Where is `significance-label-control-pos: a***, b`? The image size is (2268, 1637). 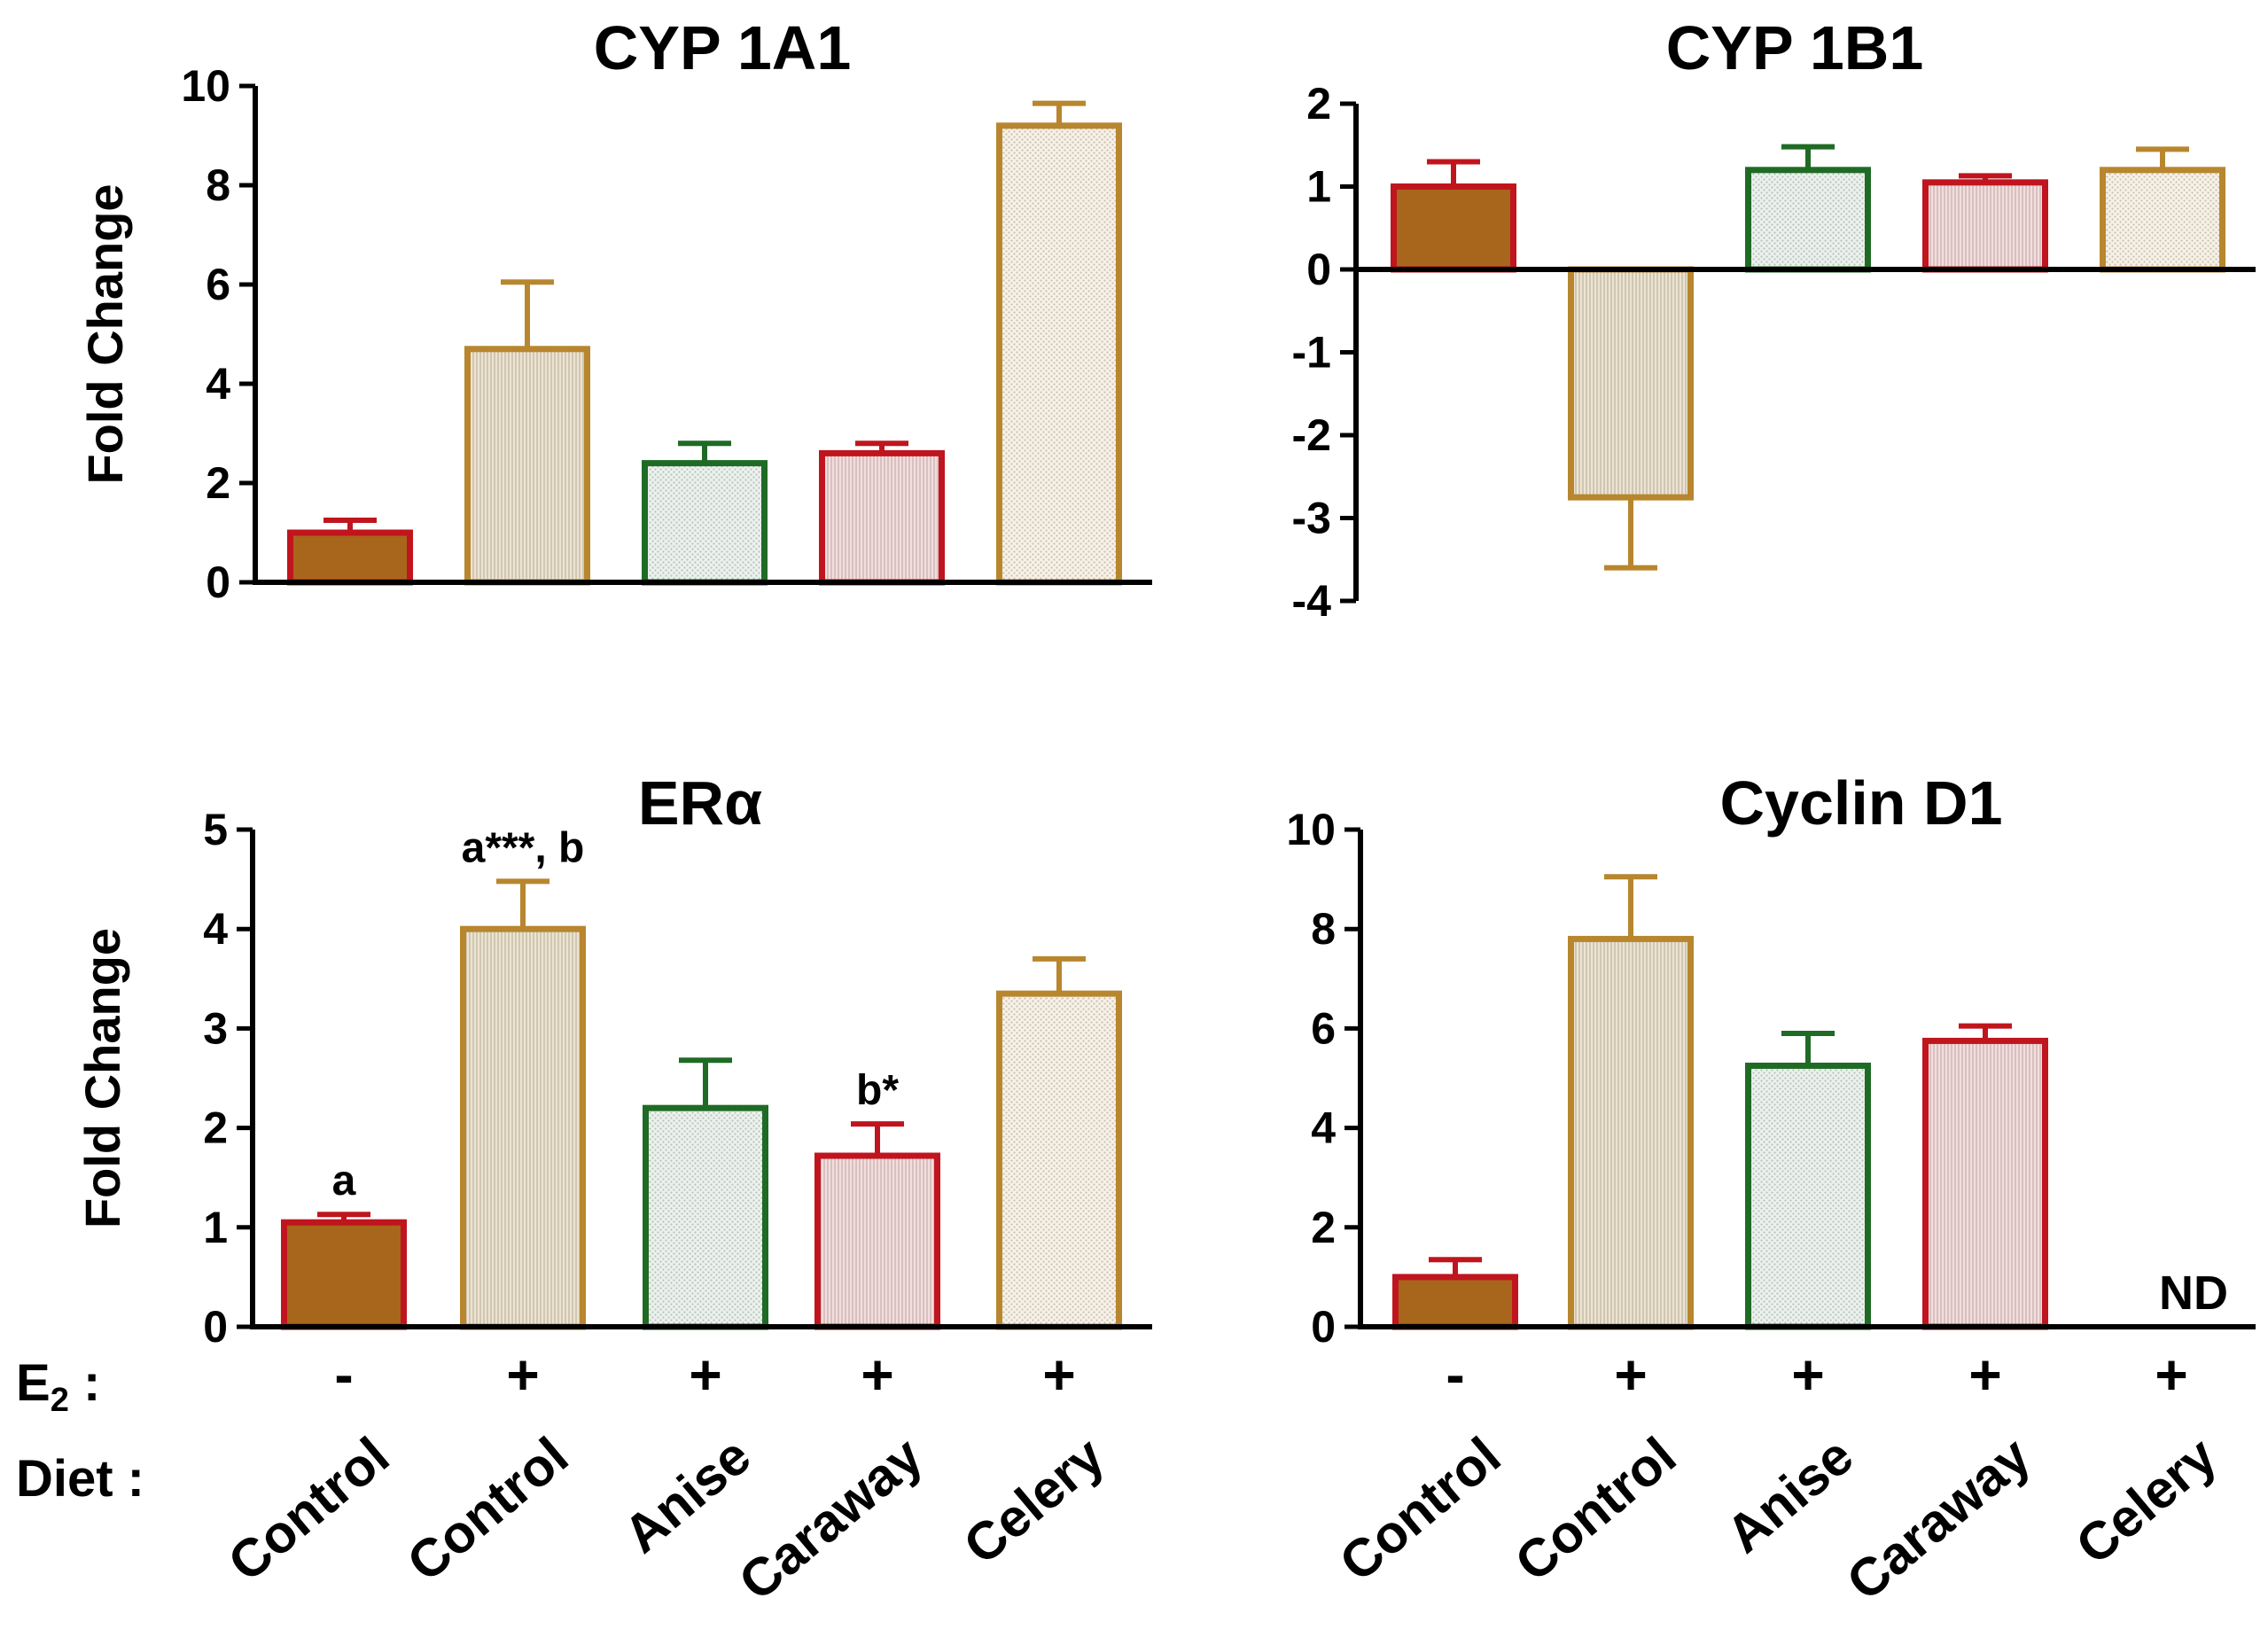 significance-label-control-pos: a***, b is located at coordinates (523, 847).